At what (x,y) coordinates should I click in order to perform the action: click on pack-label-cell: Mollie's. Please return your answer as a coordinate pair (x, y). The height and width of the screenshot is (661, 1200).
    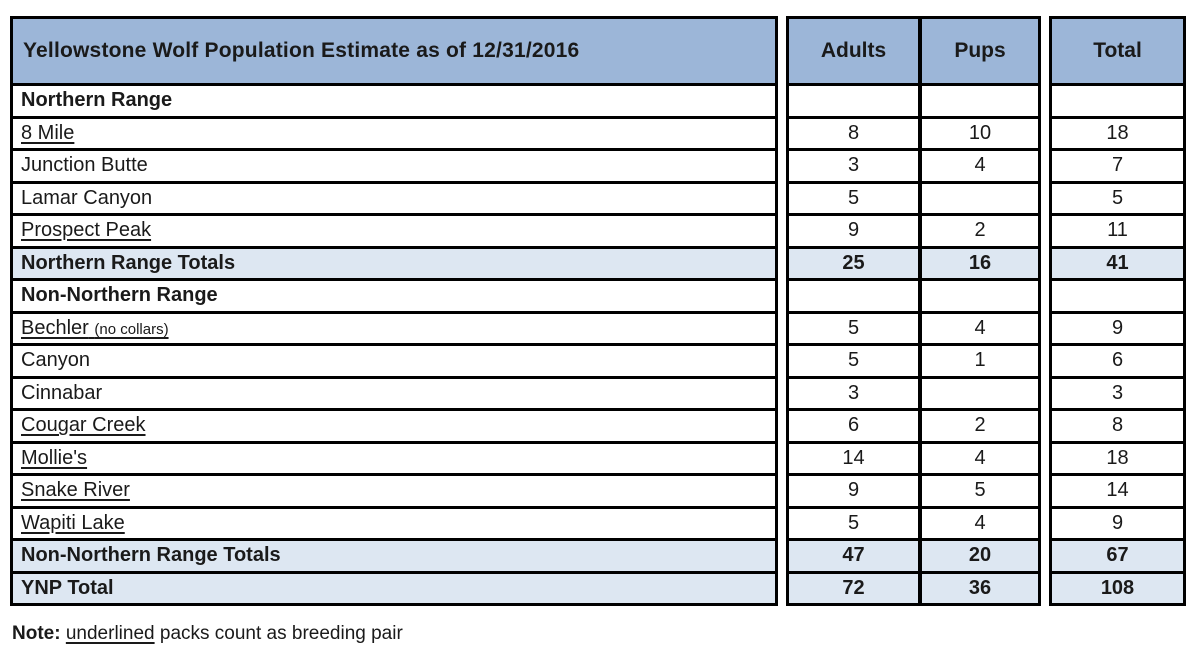
    Looking at the image, I should click on (394, 457).